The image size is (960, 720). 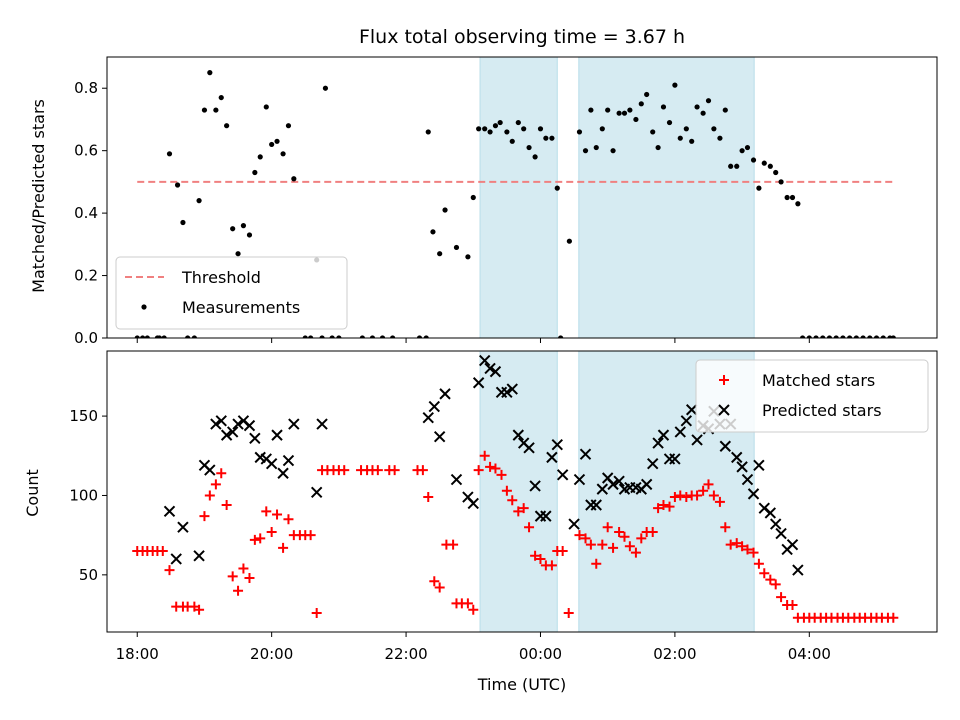 I want to click on x-axis-label: Time (UTC), so click(x=521, y=684).